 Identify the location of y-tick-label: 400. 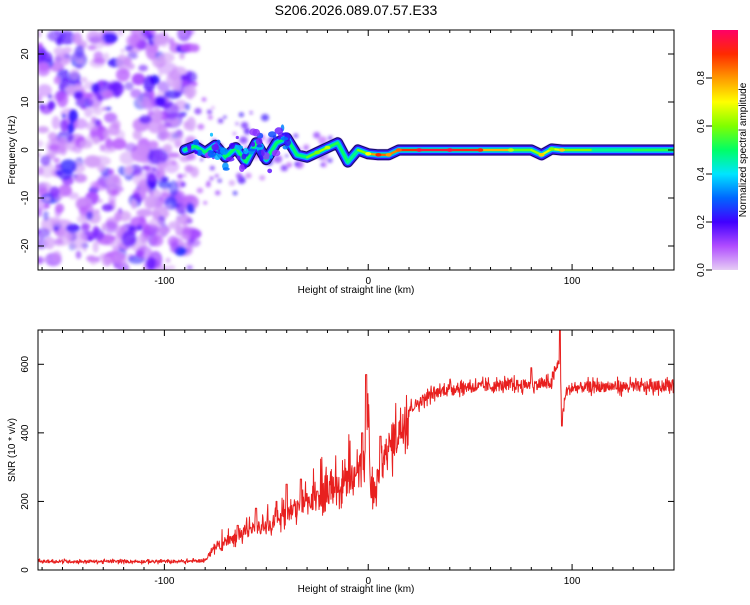
(25, 432).